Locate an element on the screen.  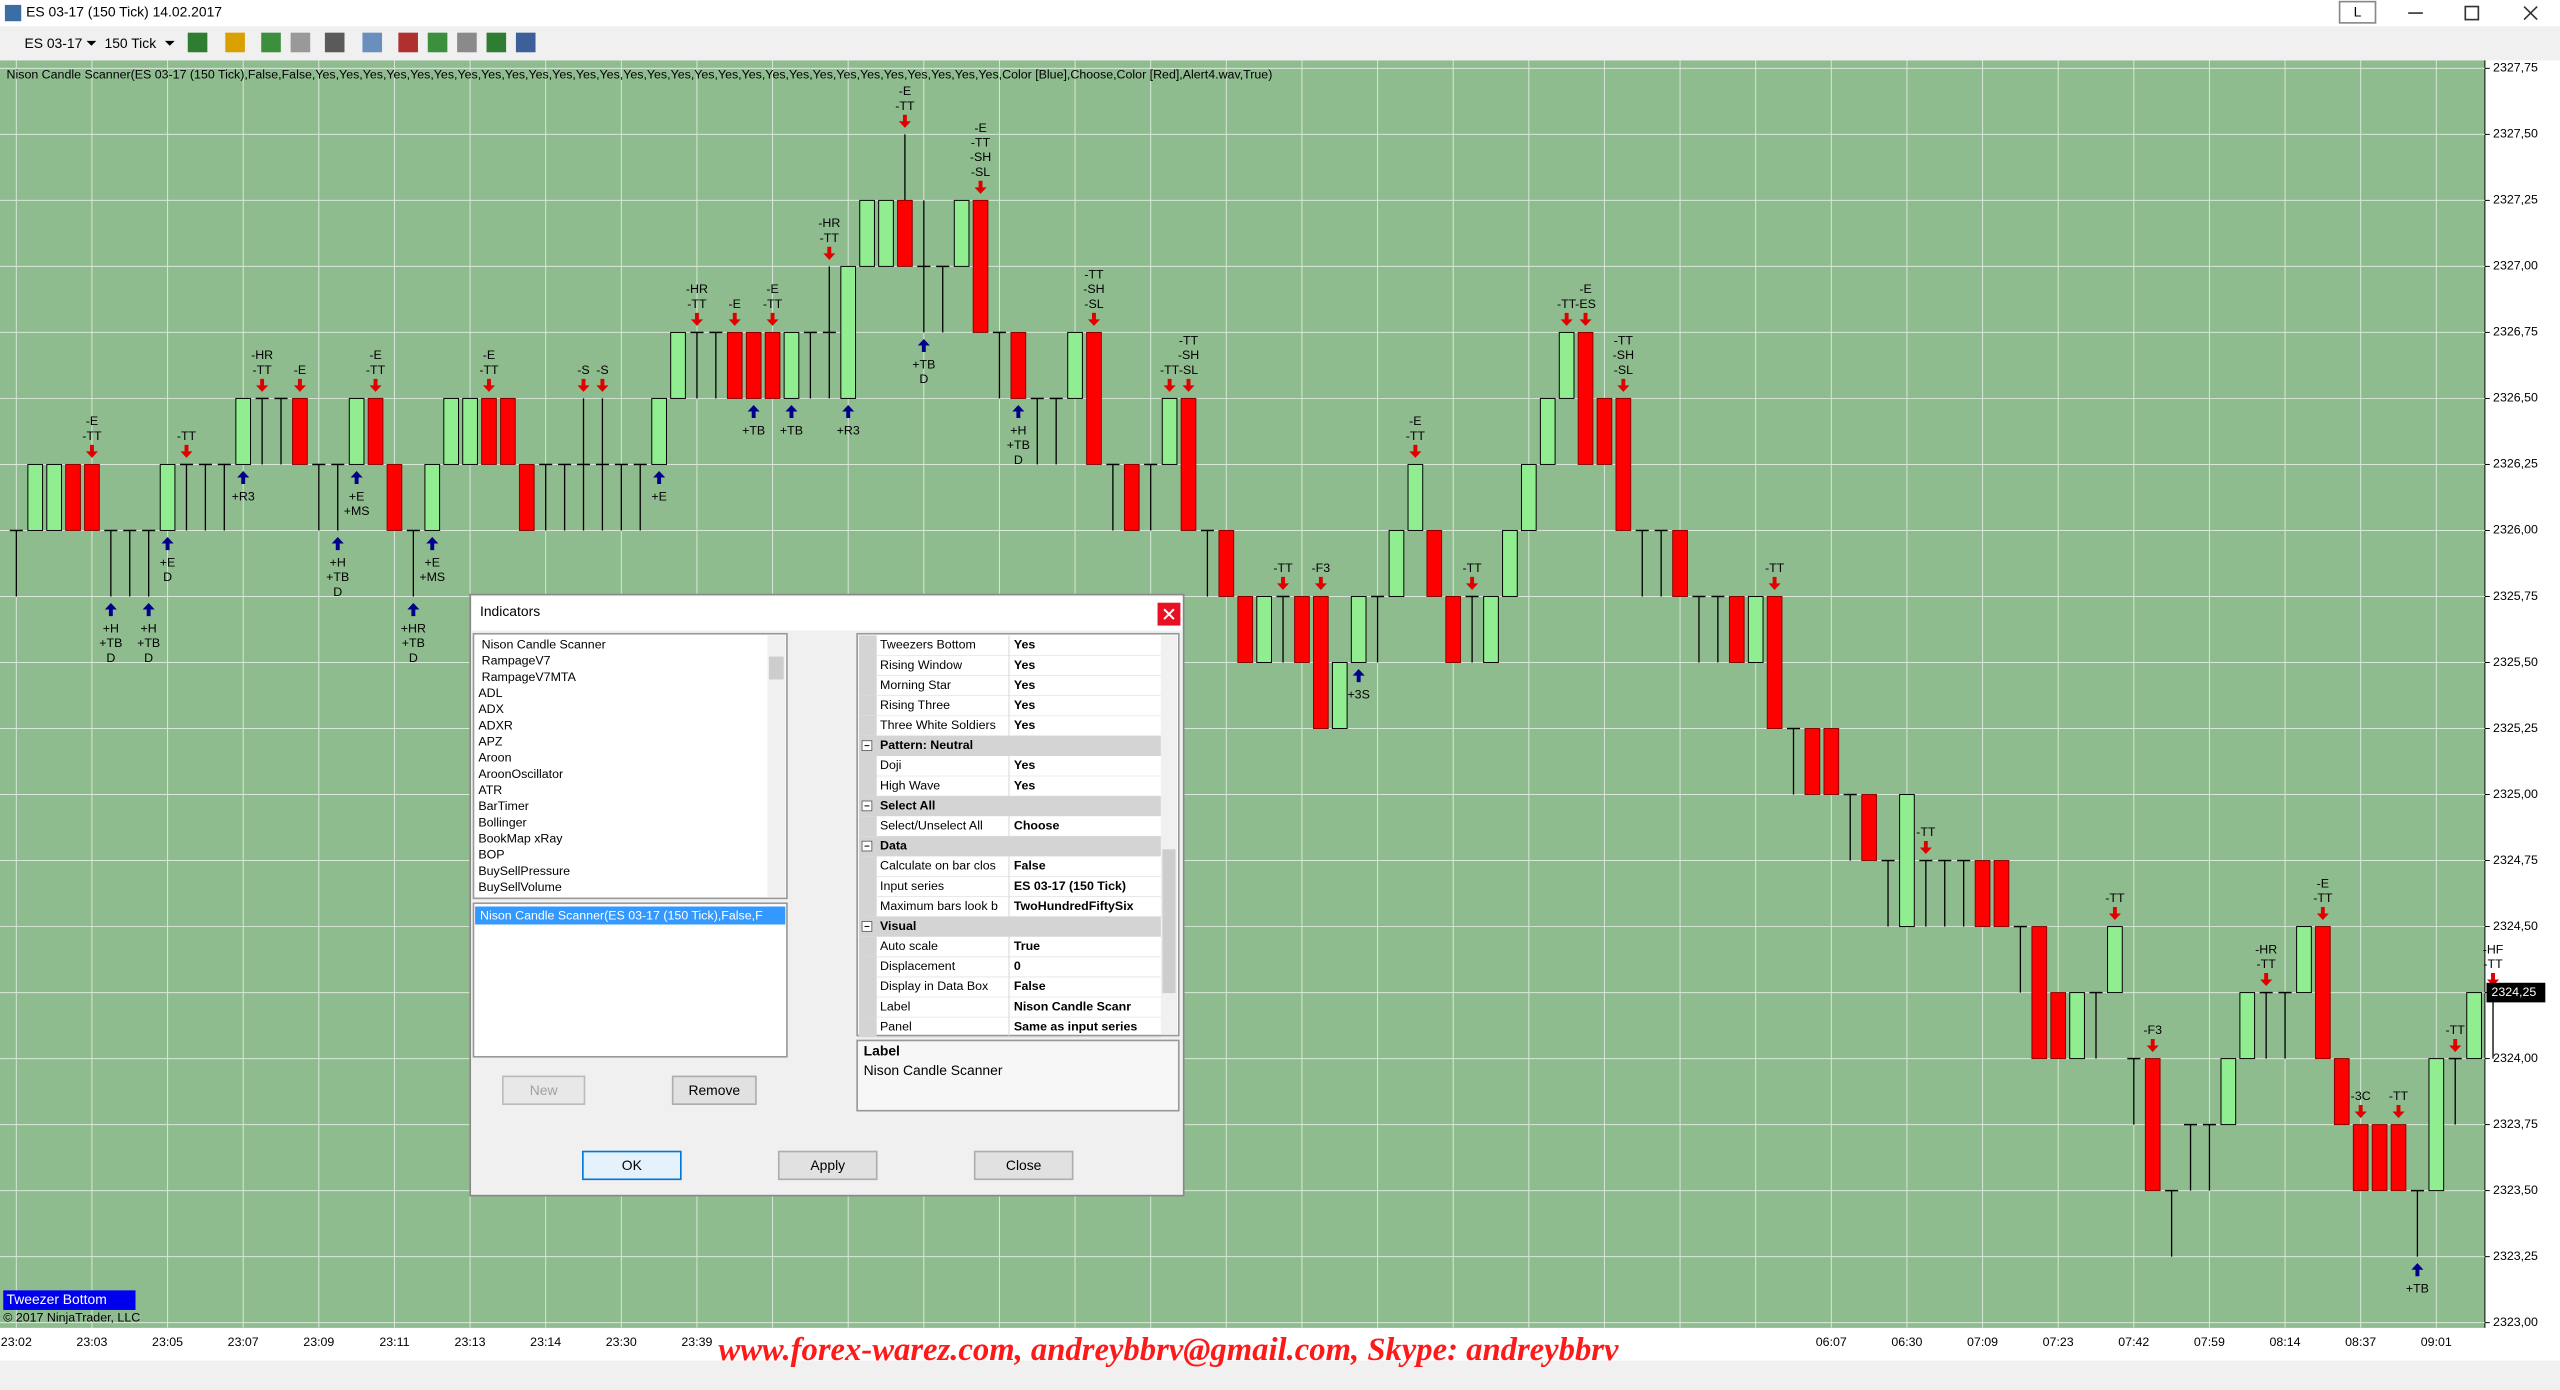
property-value: TwoHundredFiftySix is located at coordinates (1074, 906).